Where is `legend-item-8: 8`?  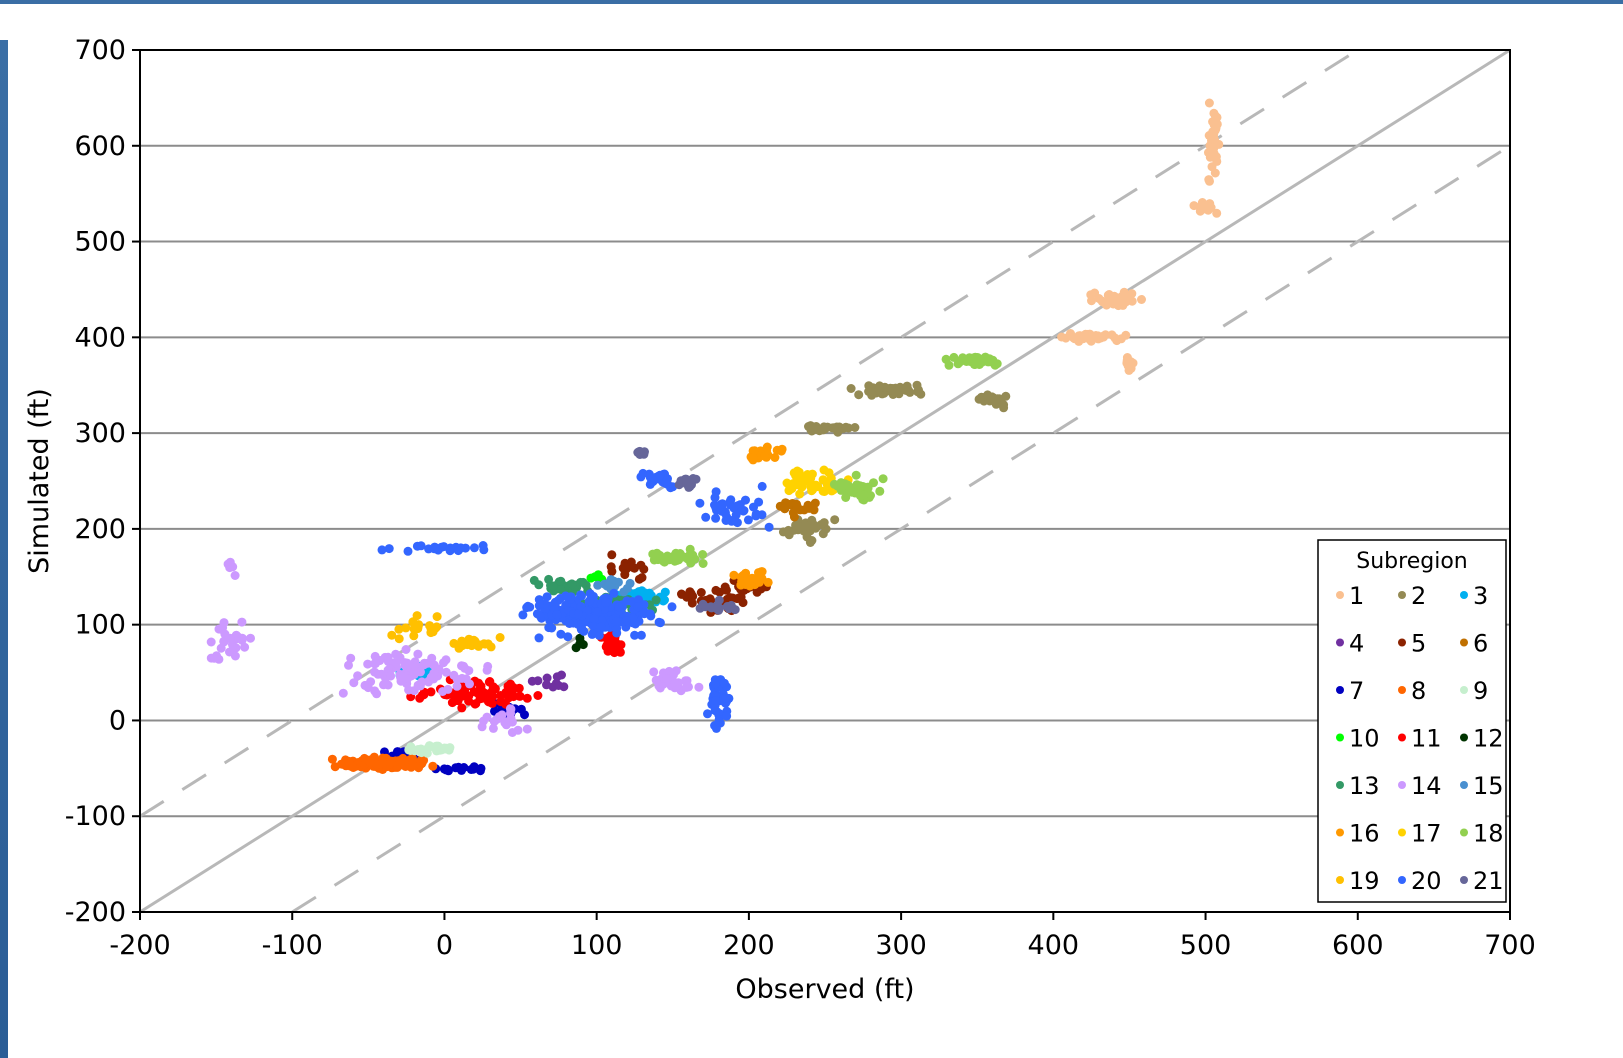 legend-item-8: 8 is located at coordinates (1412, 691).